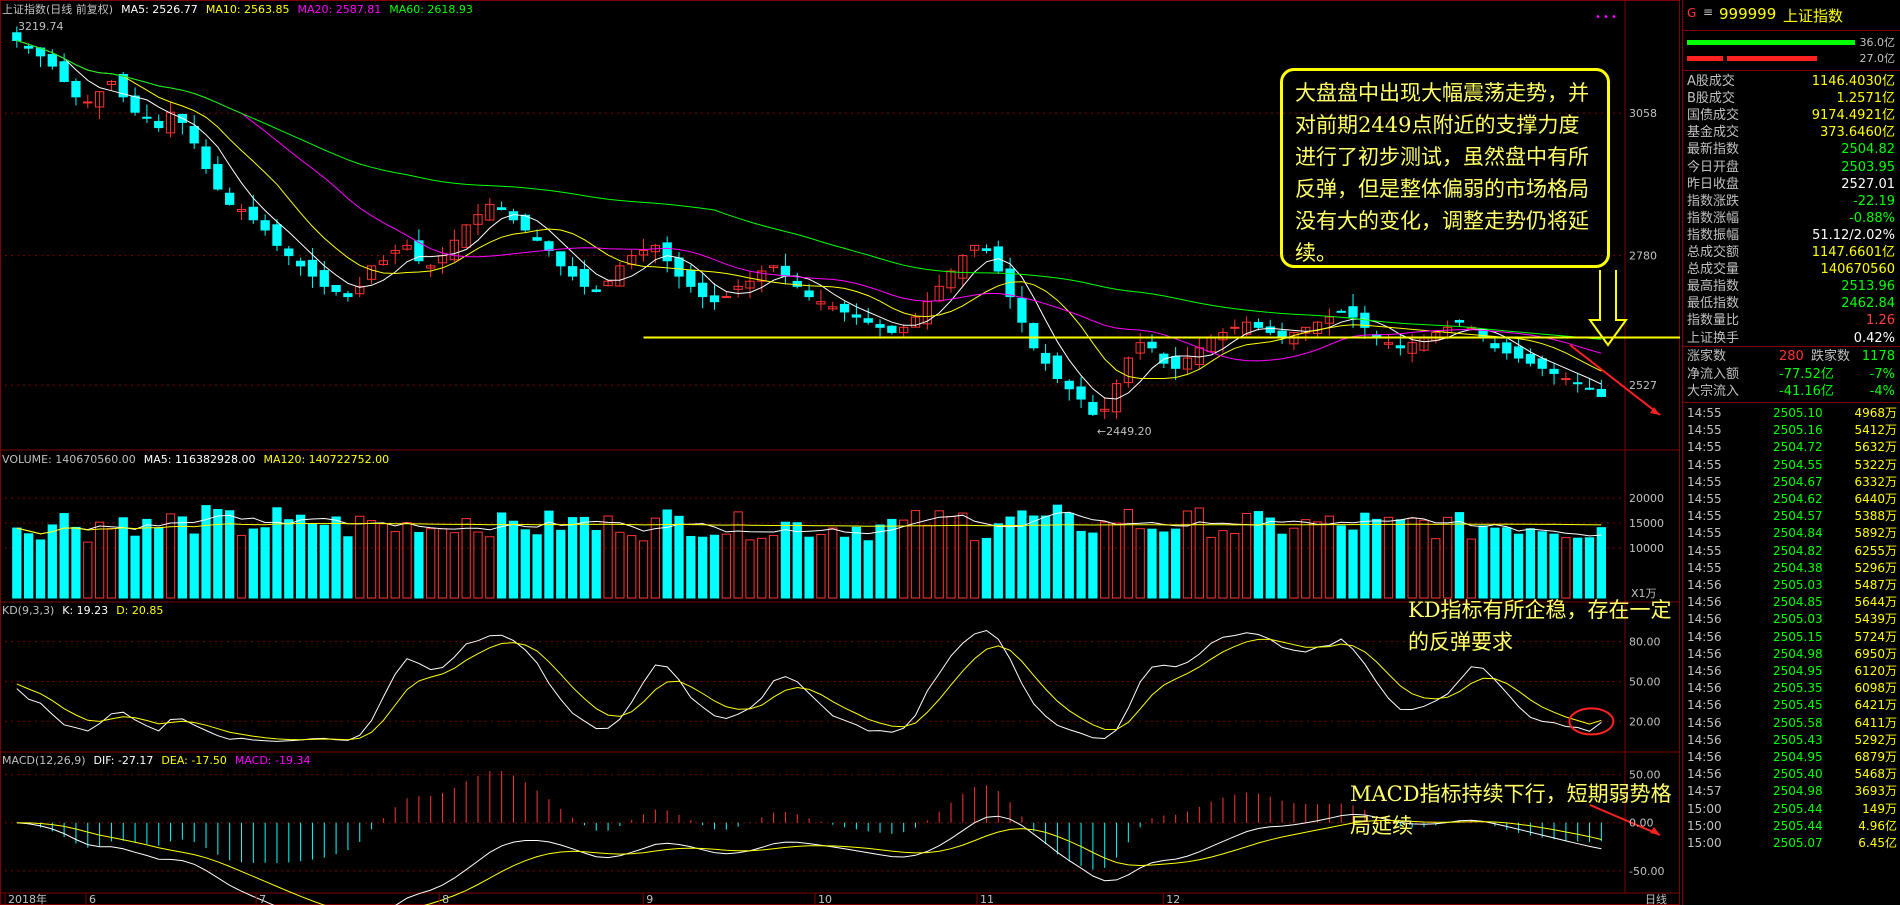 Image resolution: width=1900 pixels, height=905 pixels. Describe the element at coordinates (1874, 338) in the screenshot. I see `stat-value: 0.42%` at that location.